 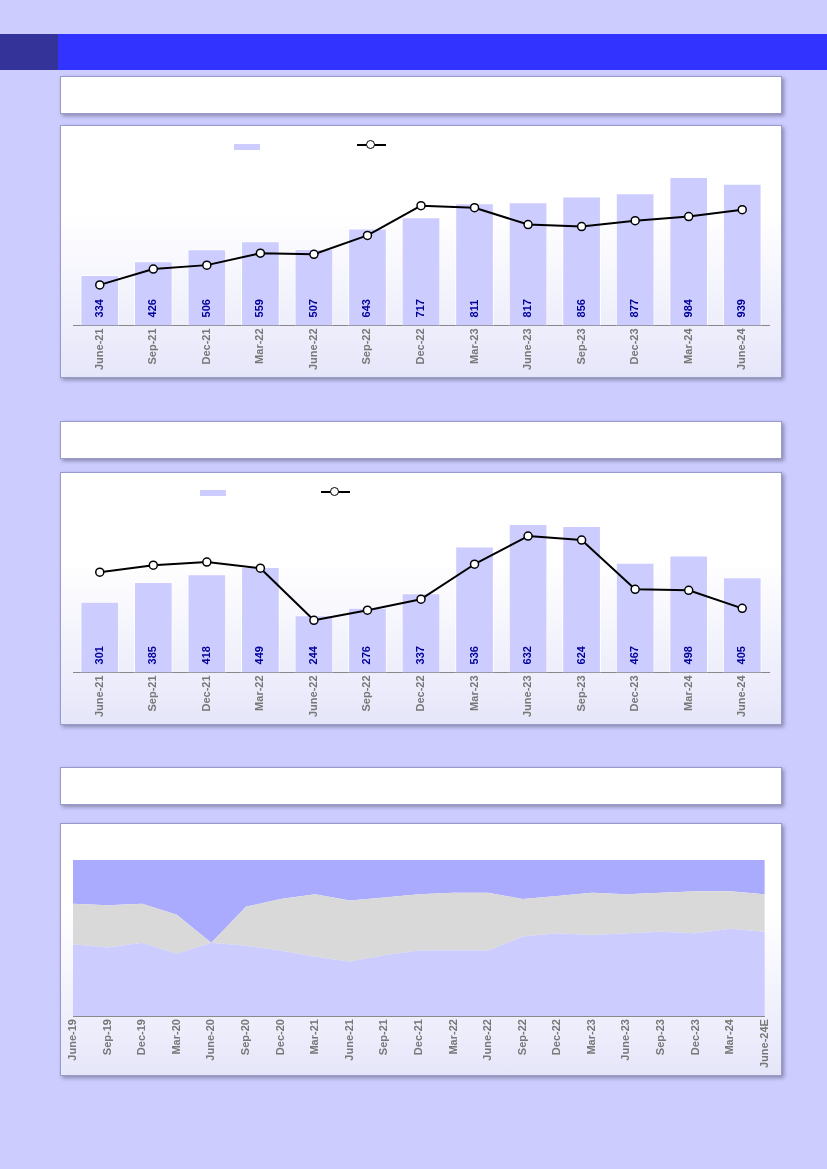 What do you see at coordinates (366, 655) in the screenshot?
I see `data-label: 276` at bounding box center [366, 655].